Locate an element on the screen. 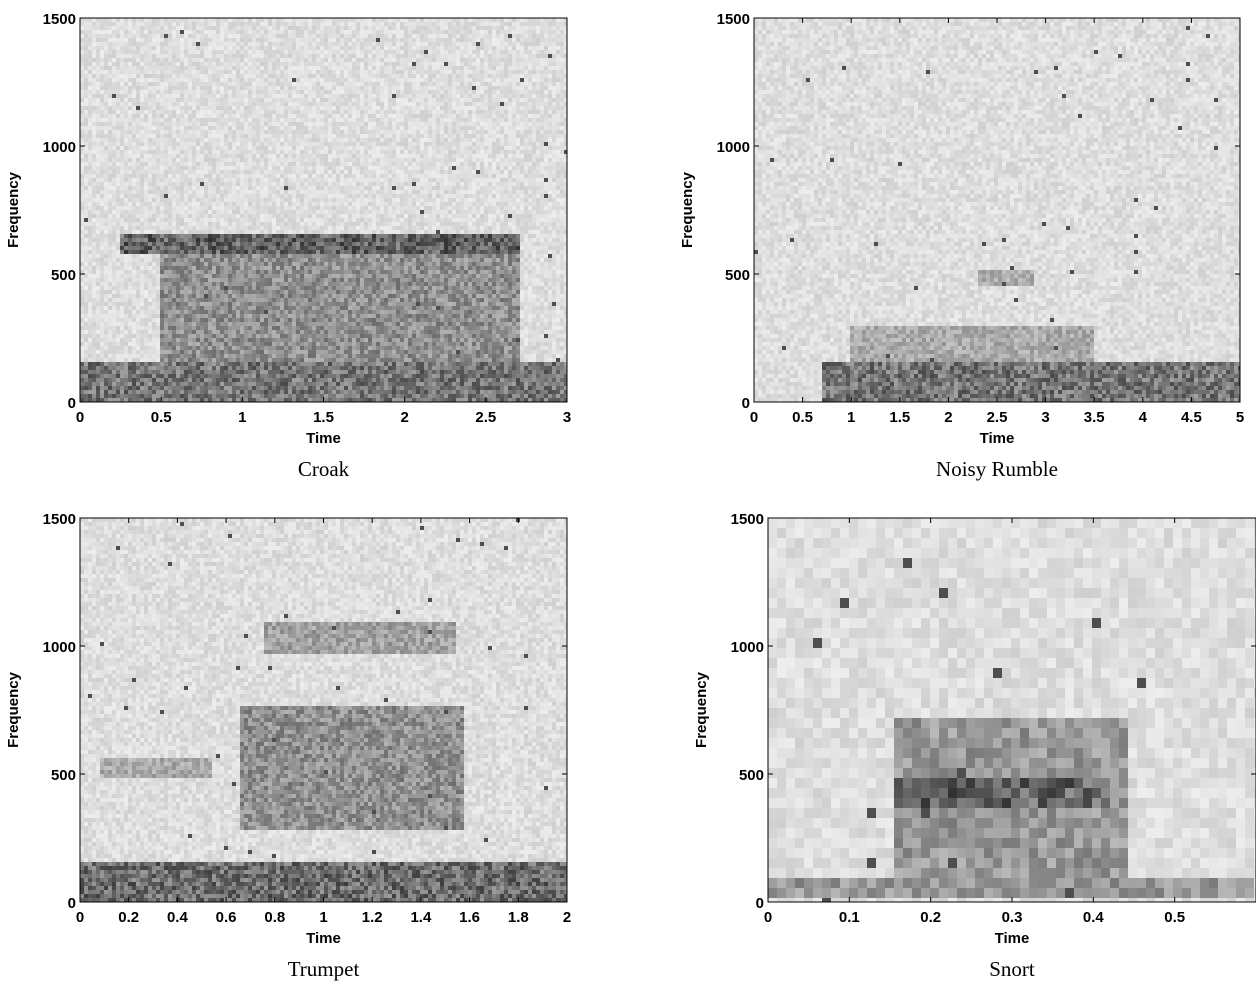 This screenshot has height=983, width=1256. x-tick-label: 4 is located at coordinates (1143, 417).